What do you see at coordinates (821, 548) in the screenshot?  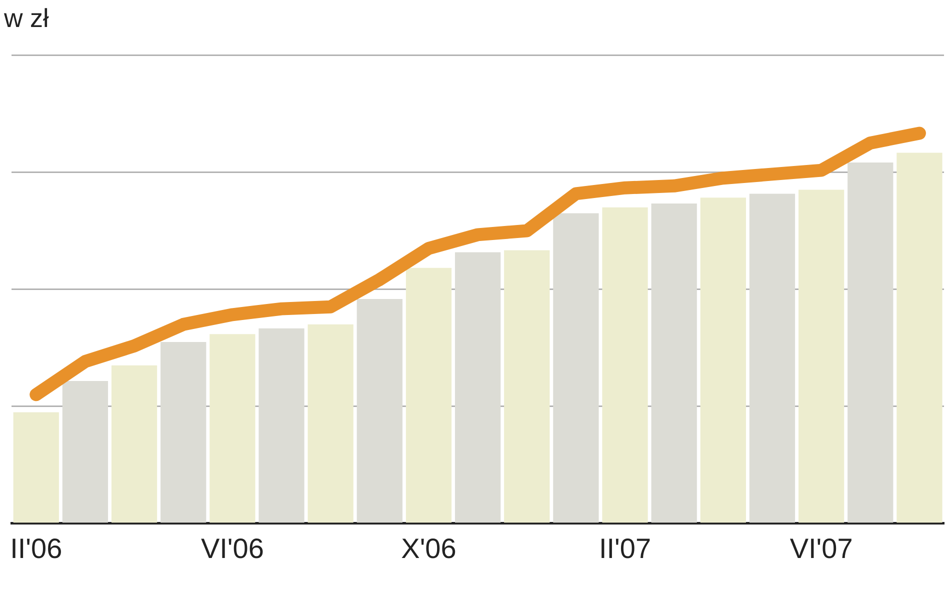 I see `x-tick-label: VI'07` at bounding box center [821, 548].